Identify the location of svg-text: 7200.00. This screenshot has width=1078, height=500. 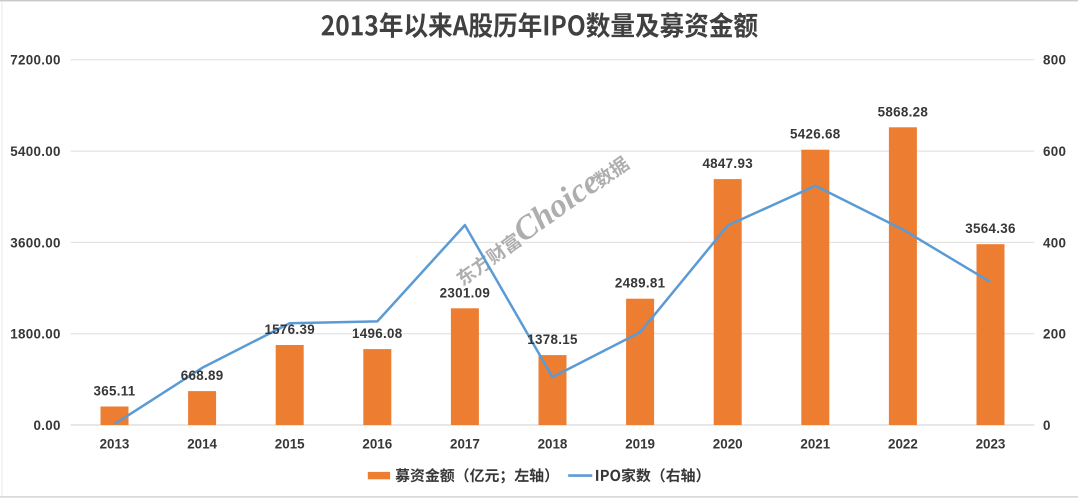
(35, 60).